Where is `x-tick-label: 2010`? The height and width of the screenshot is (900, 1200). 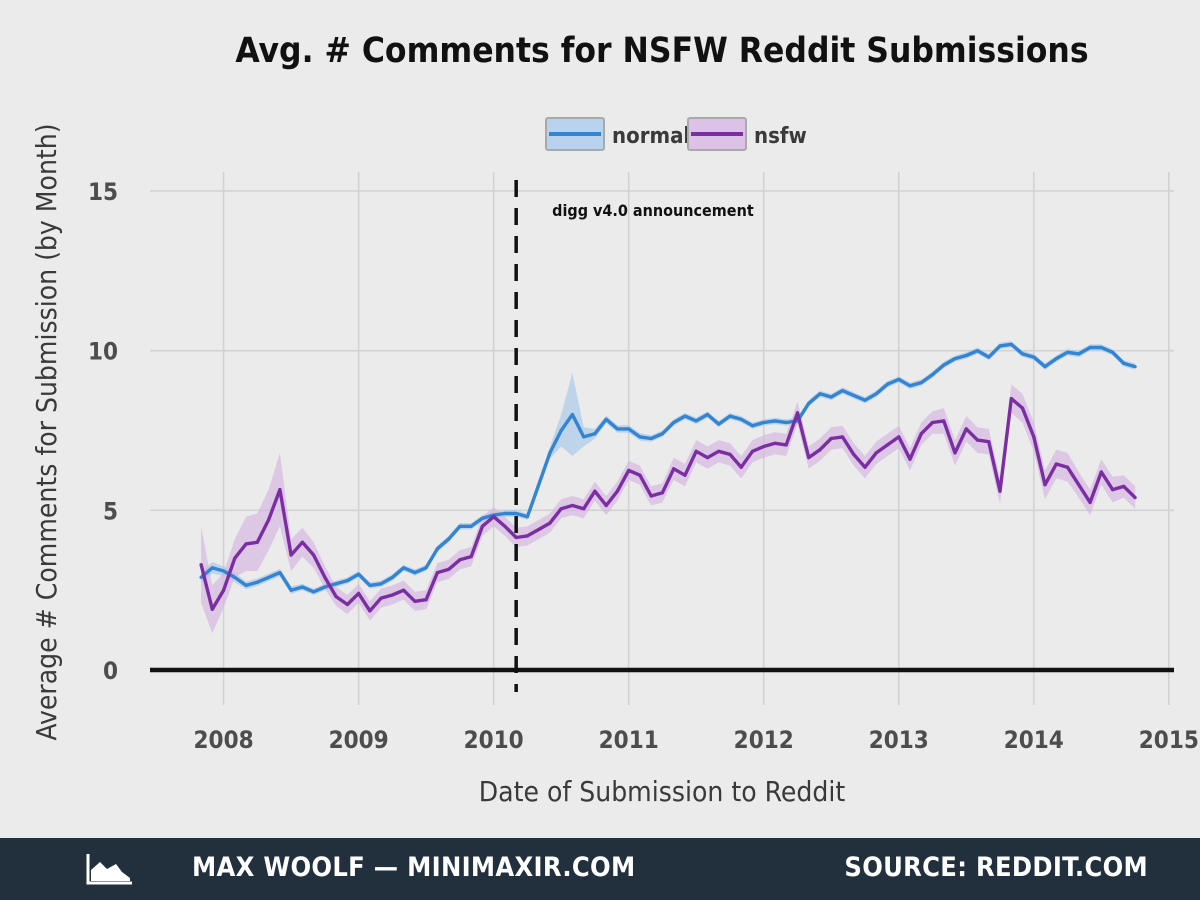
x-tick-label: 2010 is located at coordinates (494, 740).